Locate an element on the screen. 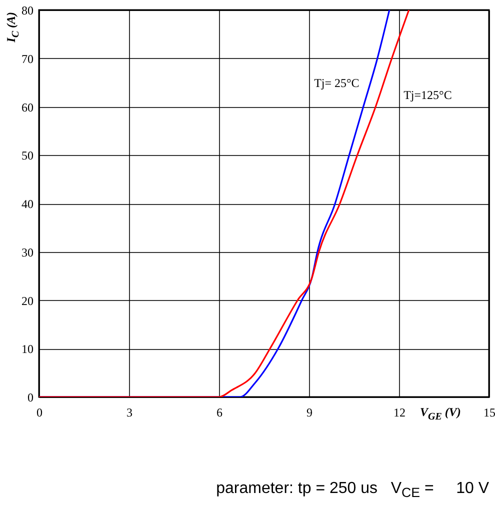 The height and width of the screenshot is (505, 495). series-label: Tj= 25°C is located at coordinates (337, 83).